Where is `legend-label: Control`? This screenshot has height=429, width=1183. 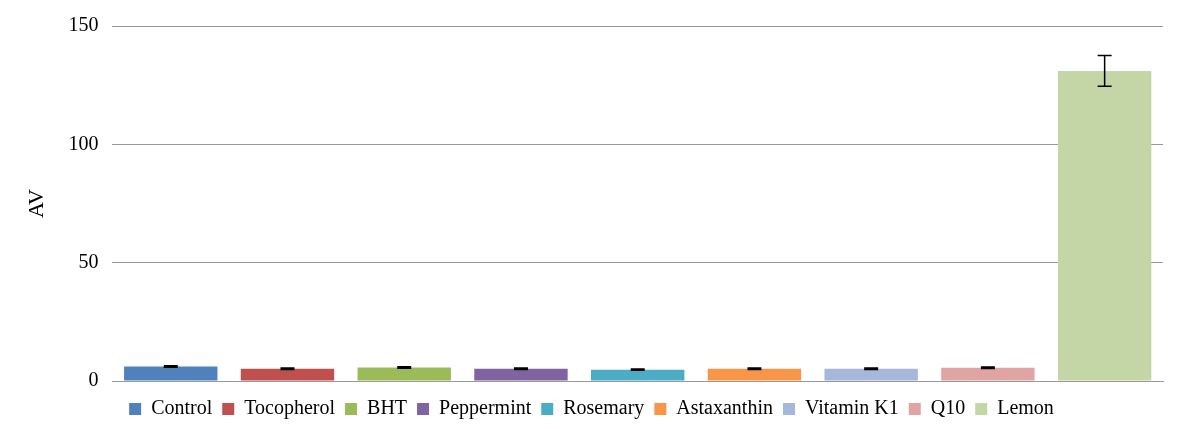
legend-label: Control is located at coordinates (182, 407).